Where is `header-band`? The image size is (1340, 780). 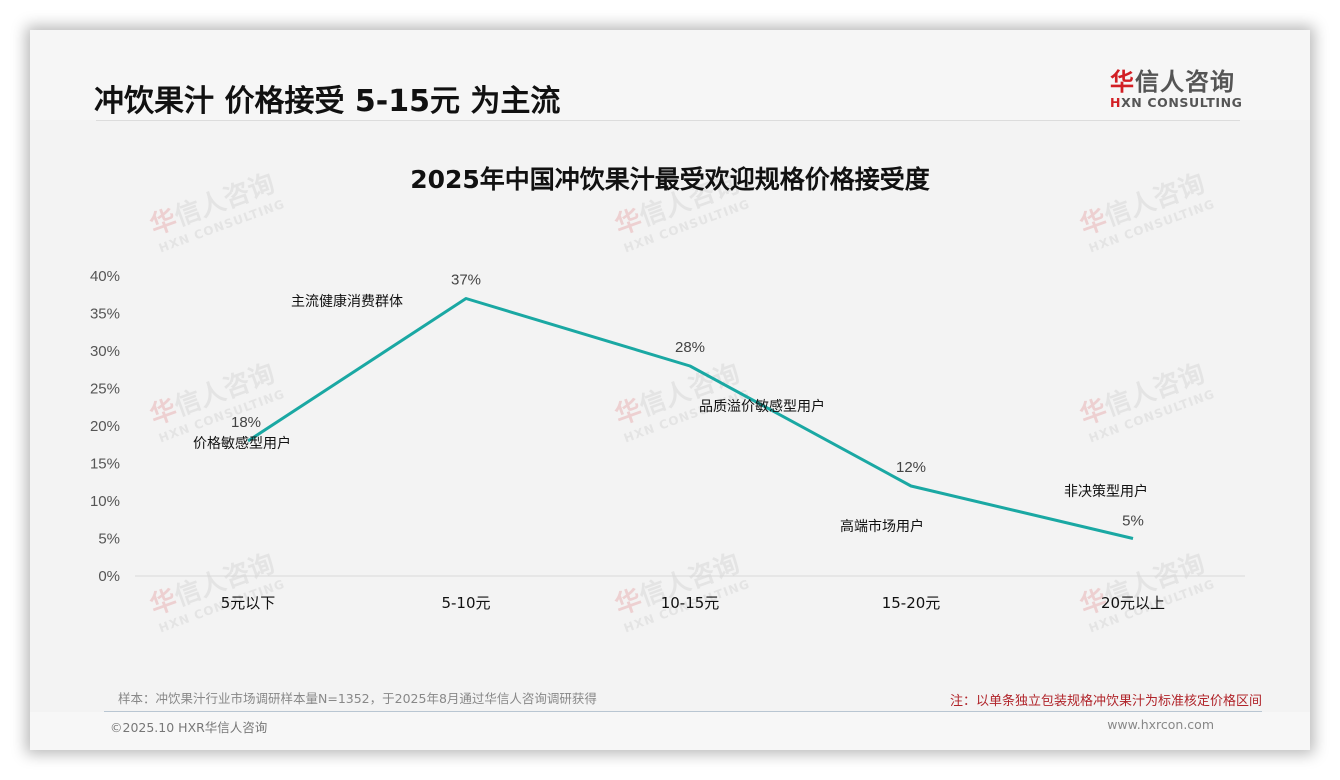
header-band is located at coordinates (670, 75).